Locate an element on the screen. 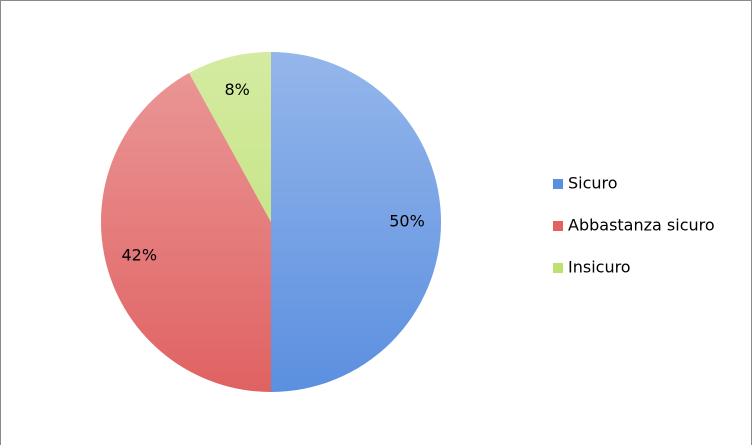 This screenshot has width=752, height=445. legend-label: Abbastanza sicuro is located at coordinates (641, 225).